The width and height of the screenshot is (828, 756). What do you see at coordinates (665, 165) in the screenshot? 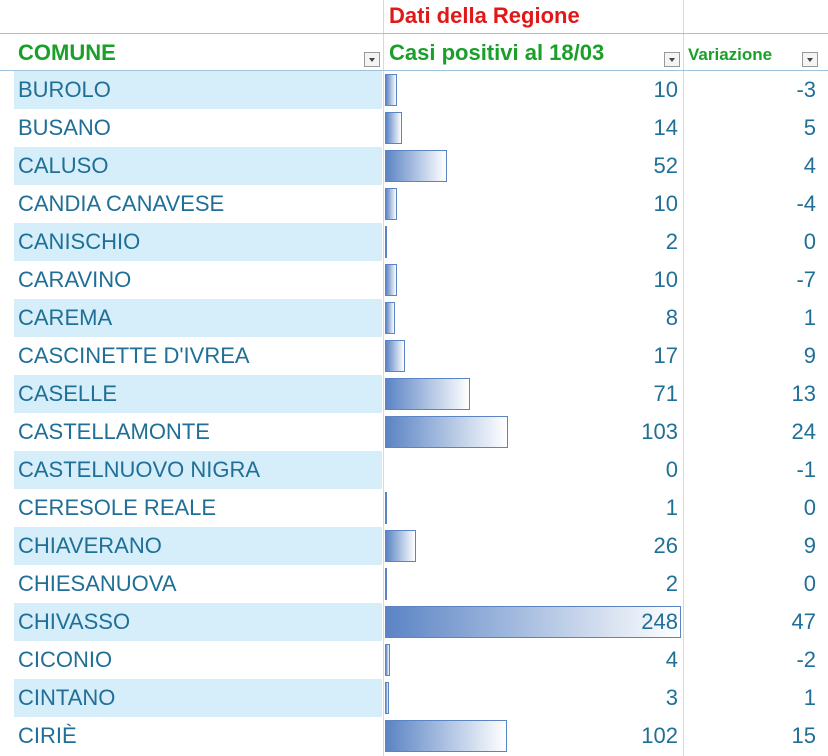
I see `cases-cell: 52` at bounding box center [665, 165].